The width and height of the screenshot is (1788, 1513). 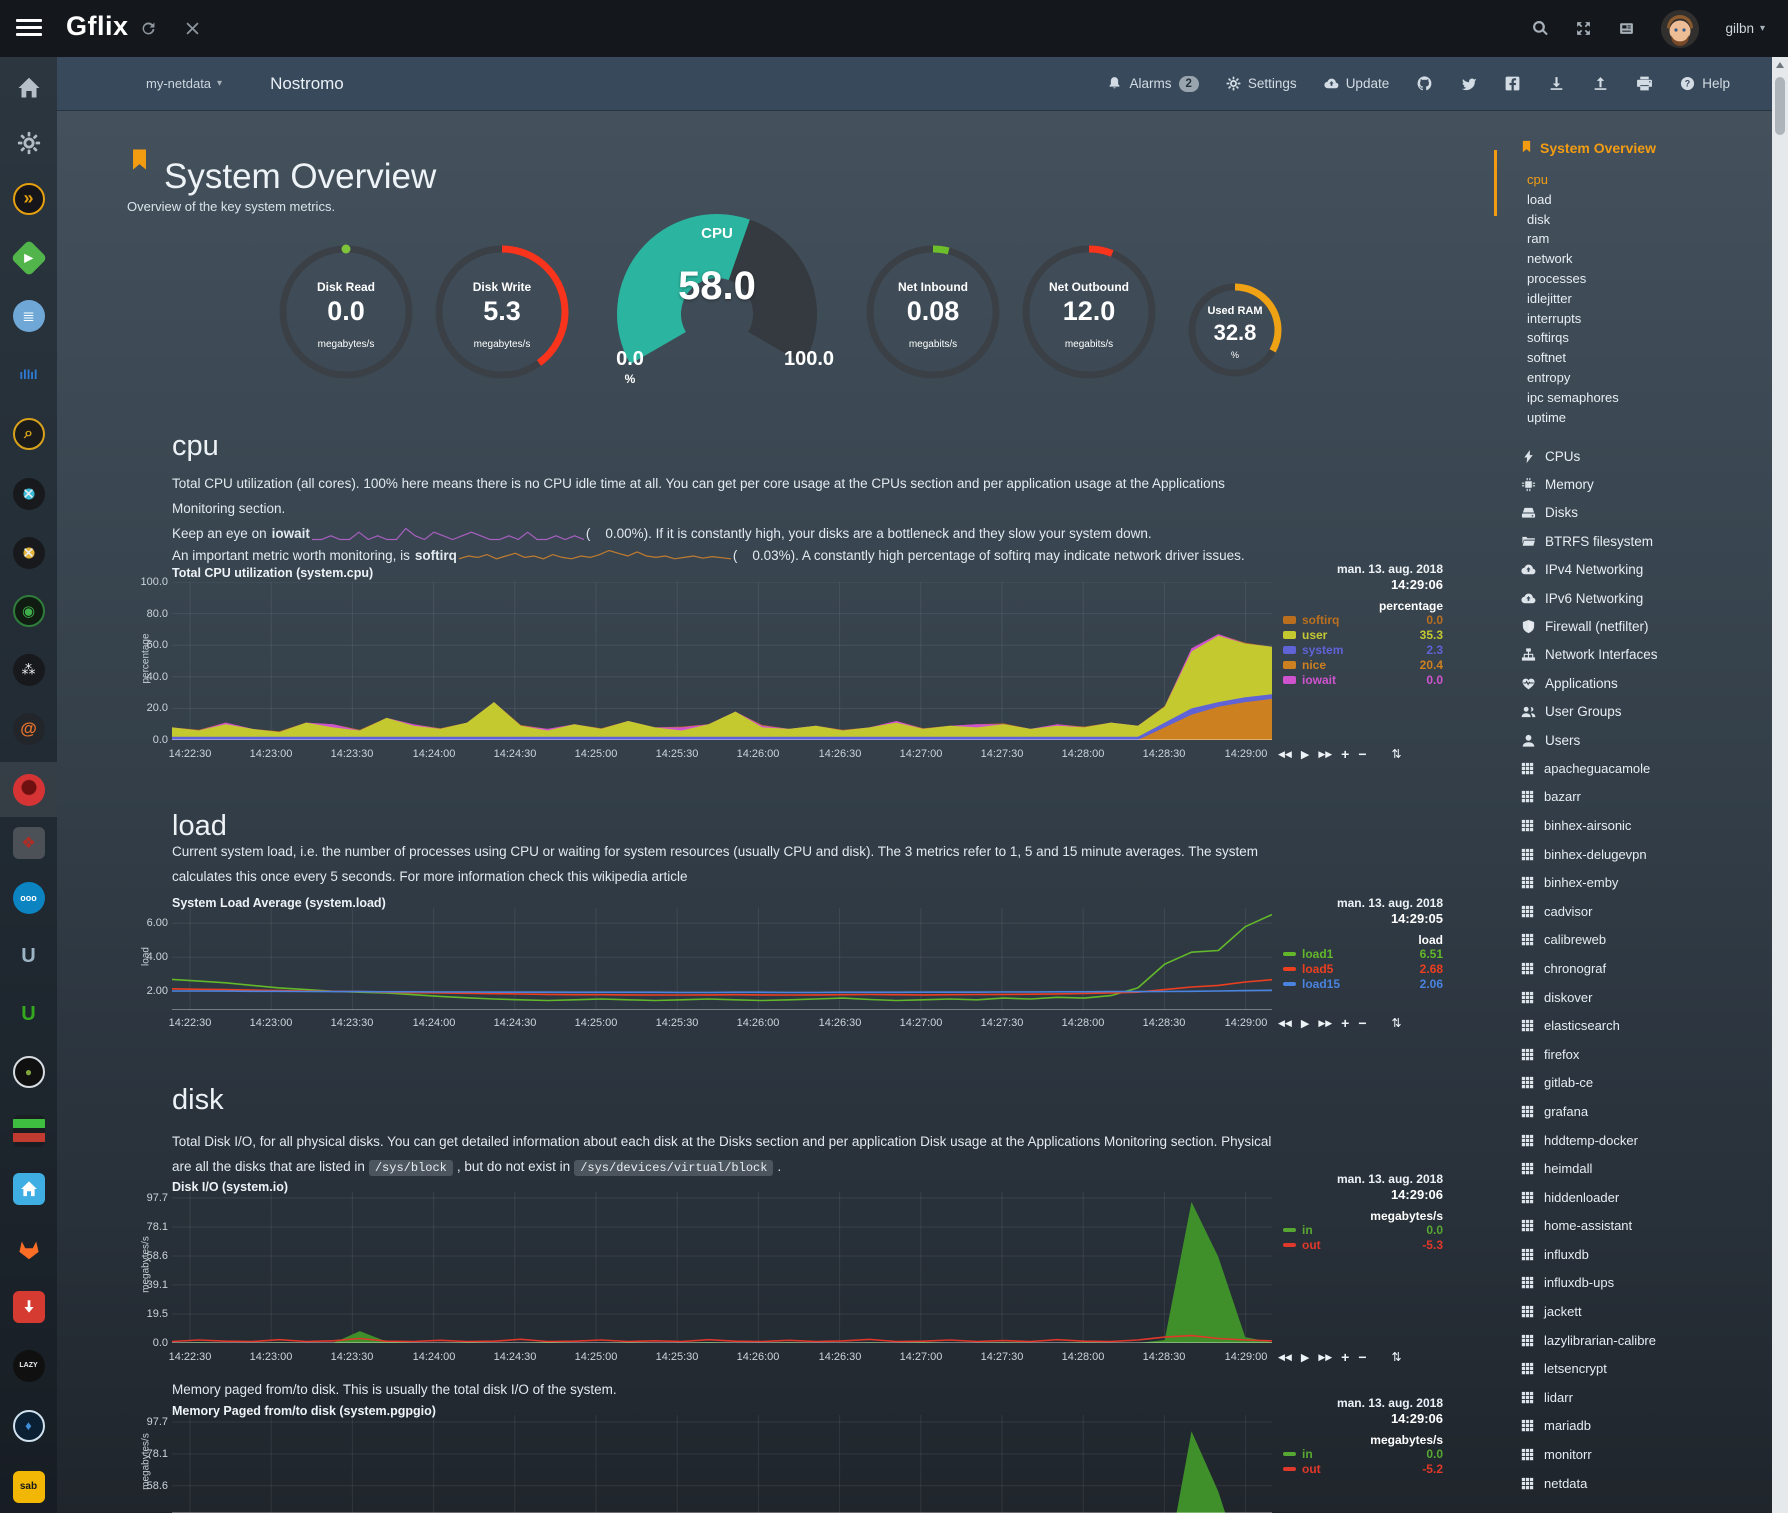 I want to click on nav-section-item: BTRFS filesystem, so click(x=1643, y=541).